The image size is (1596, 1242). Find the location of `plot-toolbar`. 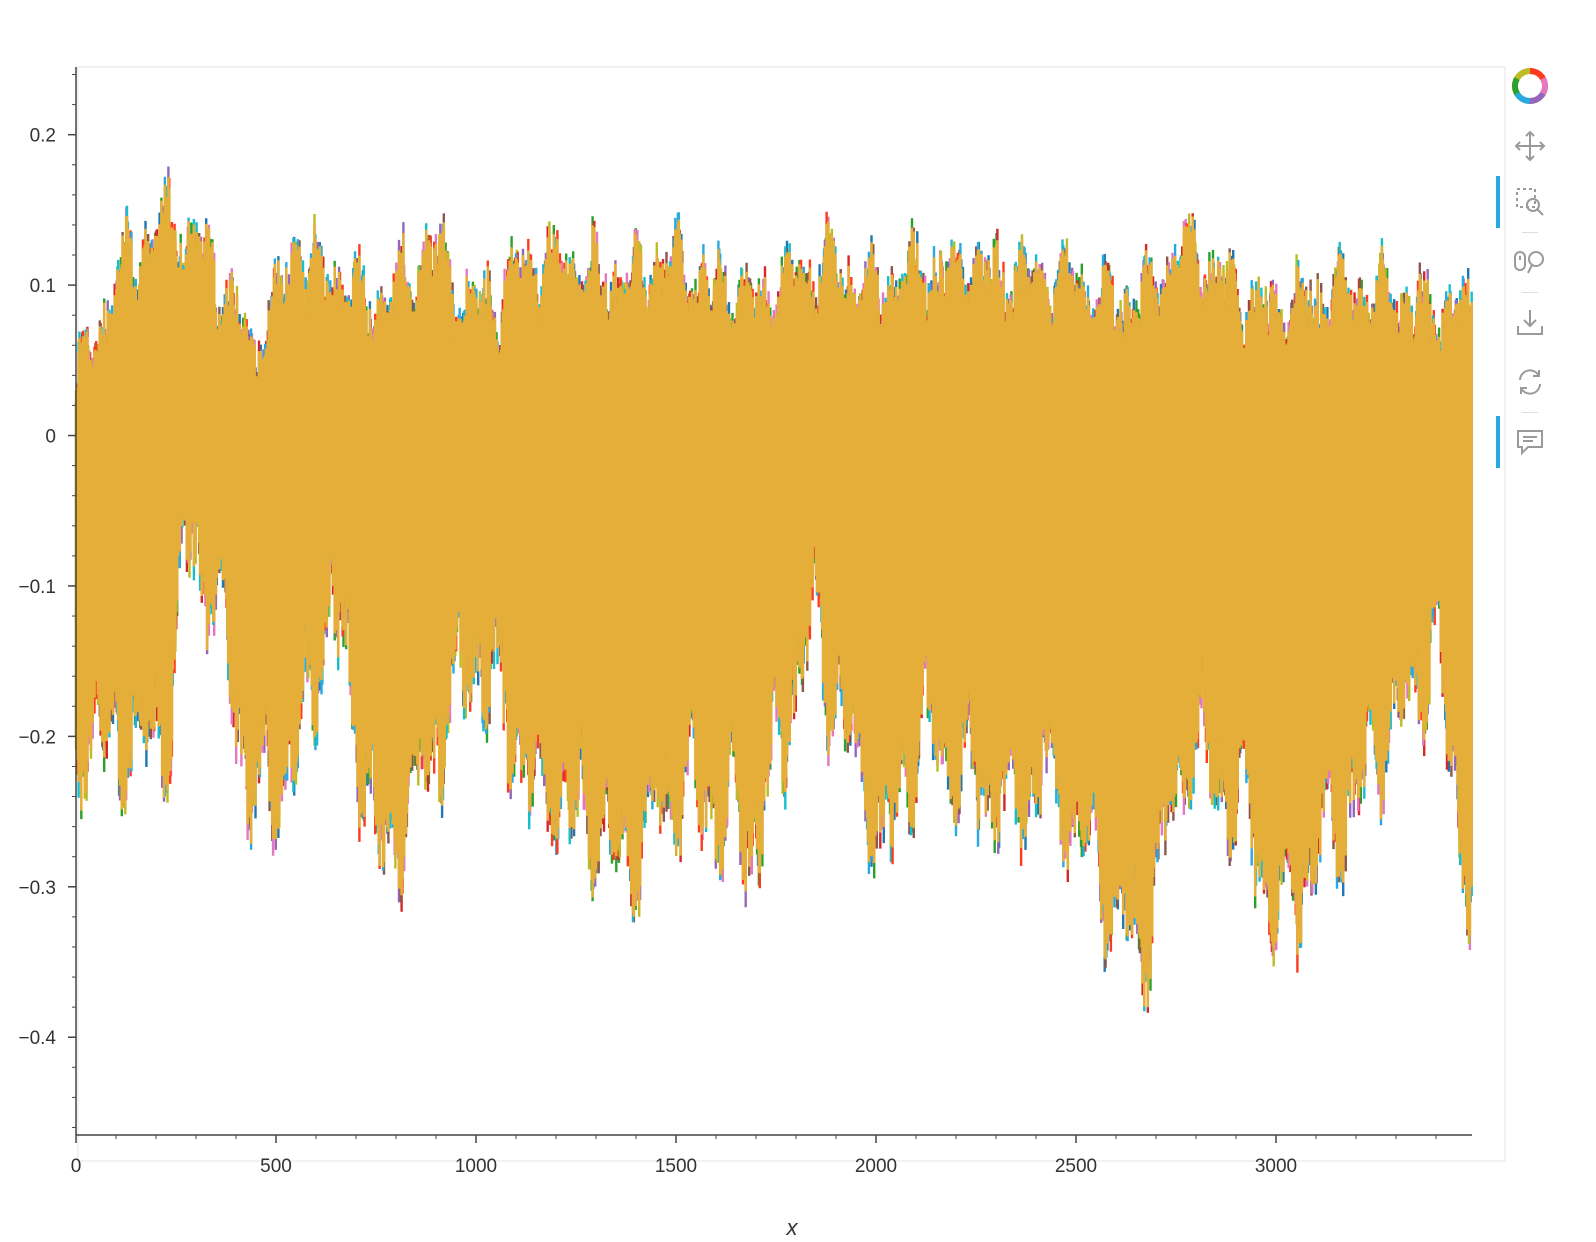

plot-toolbar is located at coordinates (1528, 280).